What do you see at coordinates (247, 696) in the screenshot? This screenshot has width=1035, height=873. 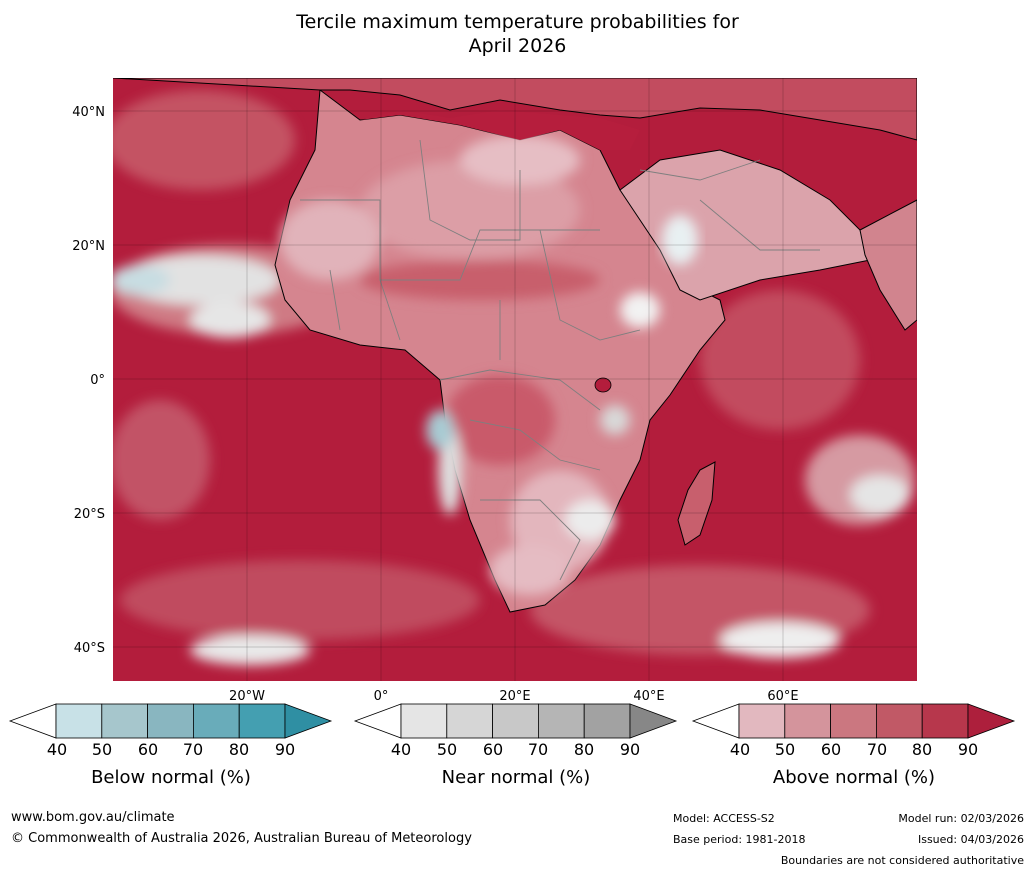 I see `lon-label-20w: 20°W` at bounding box center [247, 696].